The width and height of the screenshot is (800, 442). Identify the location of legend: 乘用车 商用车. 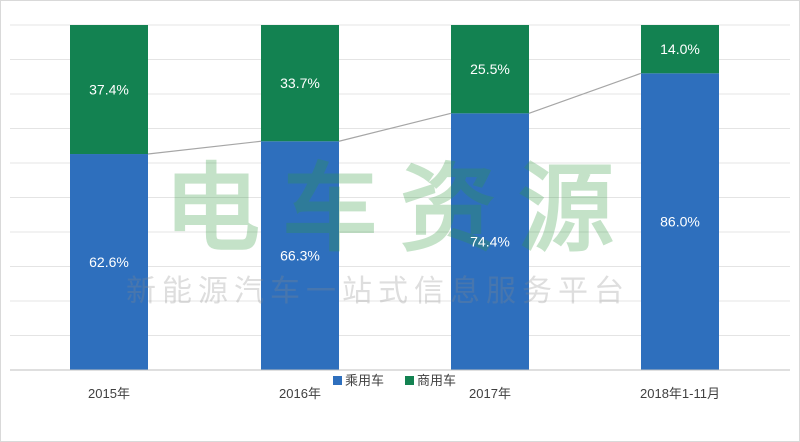
(394, 381).